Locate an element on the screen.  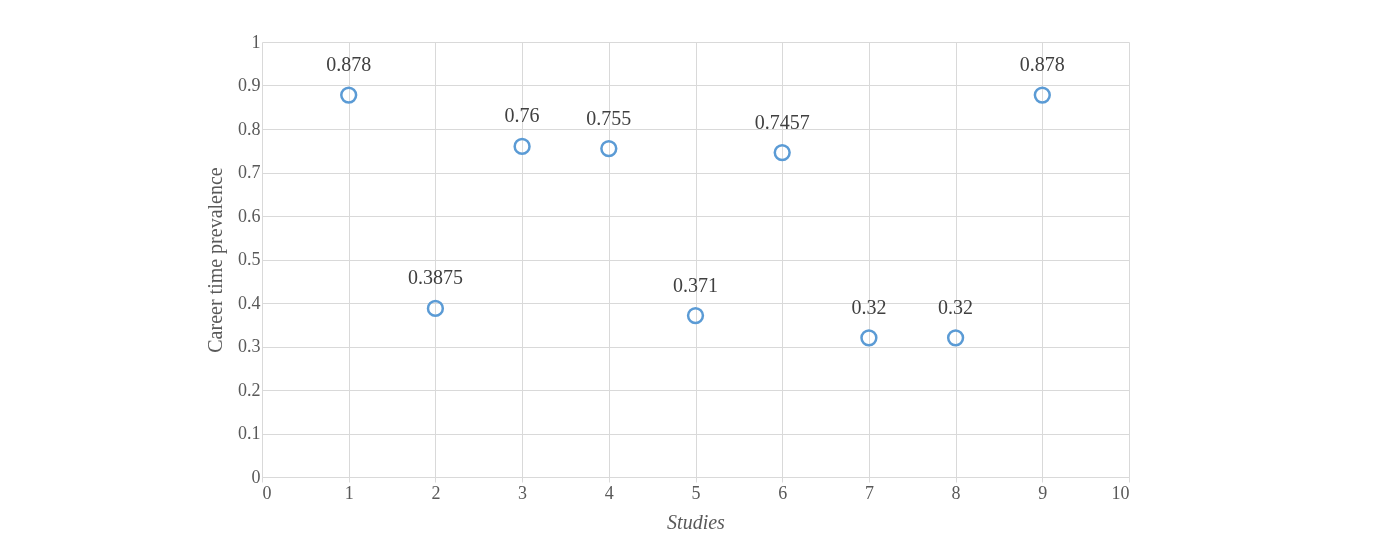
x-tick-label: 9 is located at coordinates (1043, 492).